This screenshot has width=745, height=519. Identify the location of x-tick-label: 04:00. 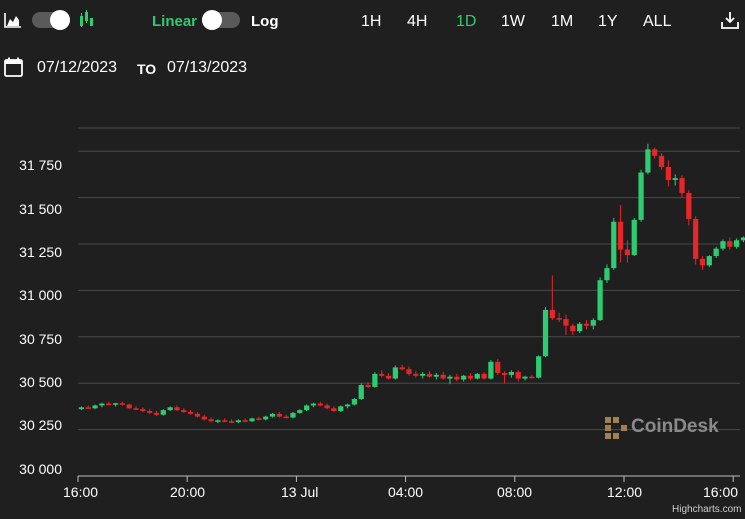
(406, 492).